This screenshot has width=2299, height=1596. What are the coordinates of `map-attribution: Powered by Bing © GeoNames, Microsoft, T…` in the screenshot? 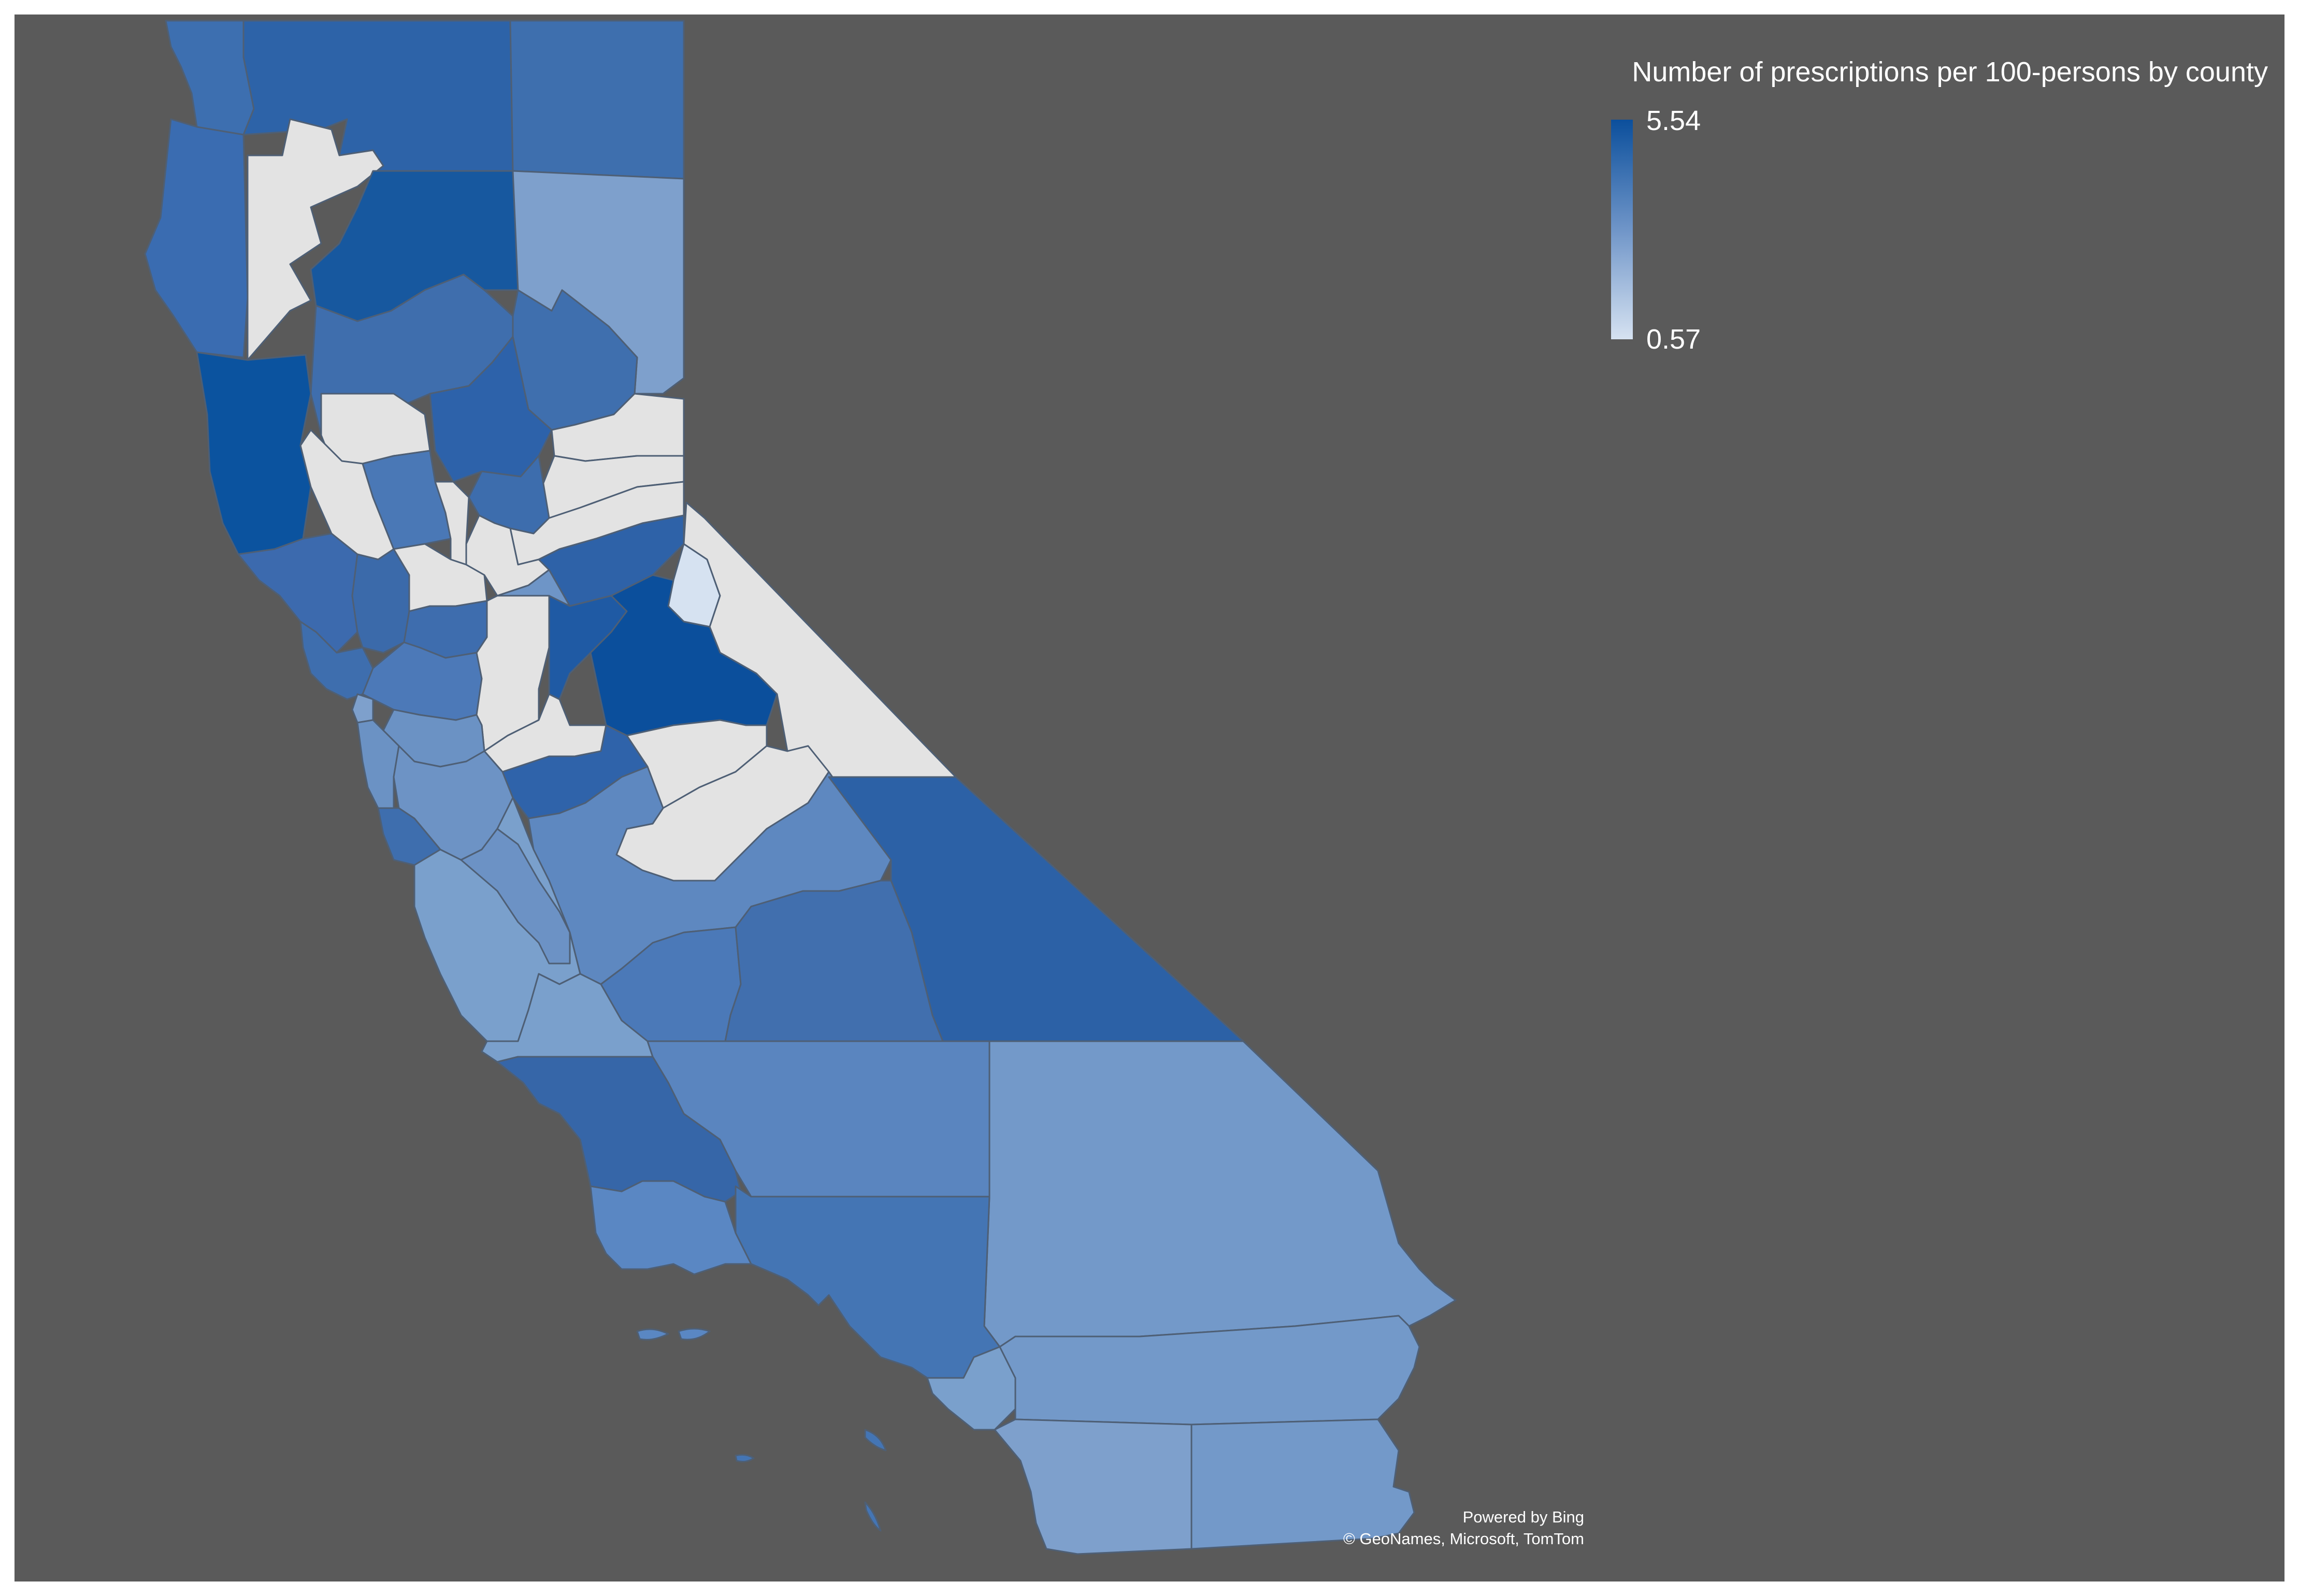 It's located at (1418, 1528).